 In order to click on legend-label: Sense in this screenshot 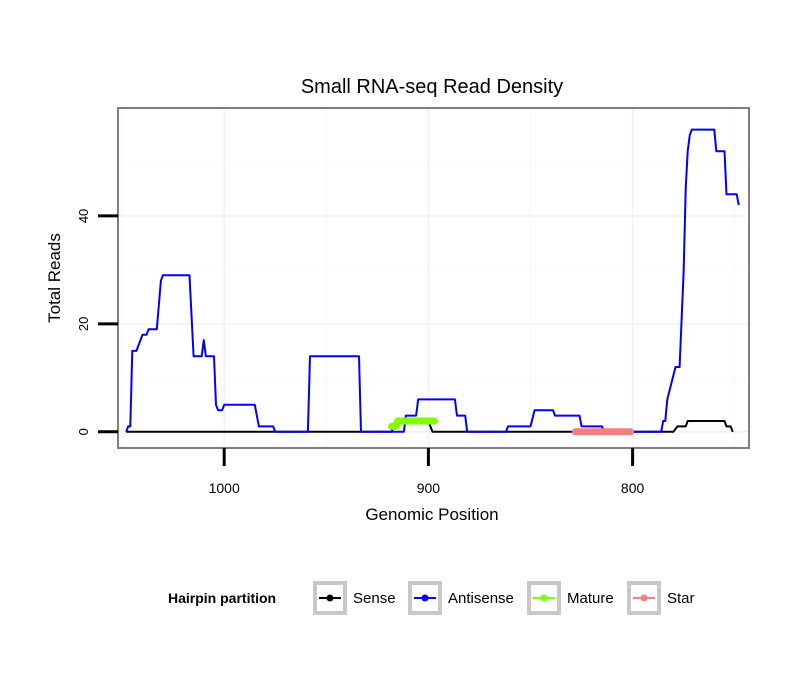, I will do `click(374, 598)`.